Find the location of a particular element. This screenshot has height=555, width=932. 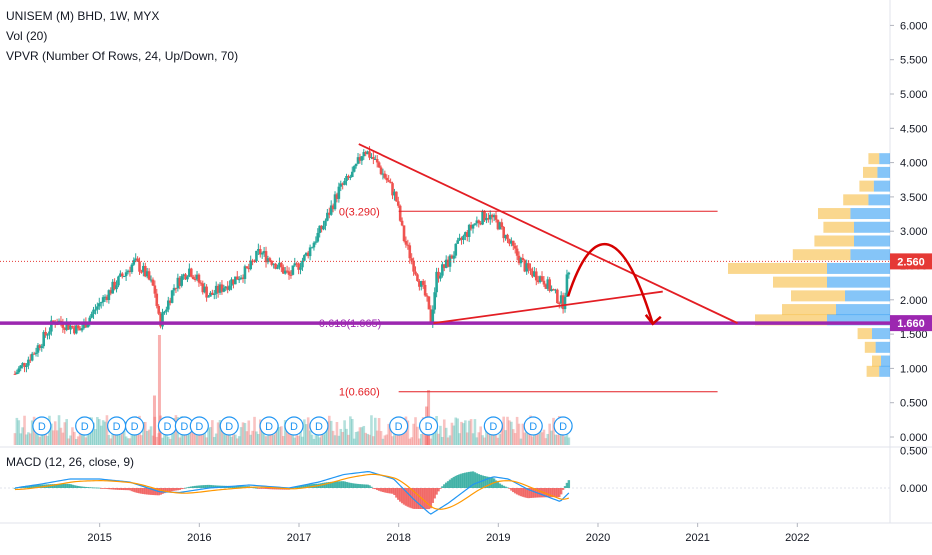

macd-line is located at coordinates (292, 493).